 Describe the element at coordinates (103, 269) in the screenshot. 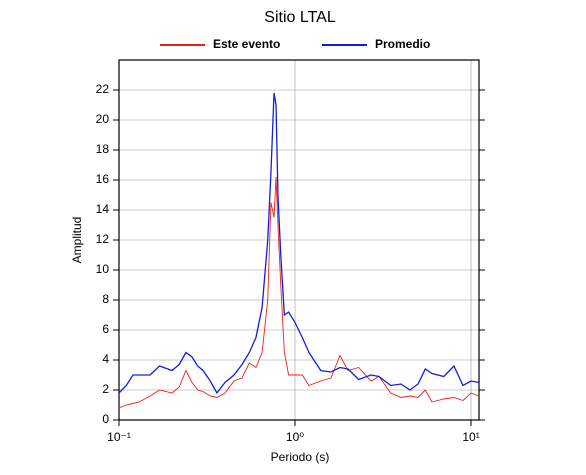

I see `y-tick-label: 10` at that location.